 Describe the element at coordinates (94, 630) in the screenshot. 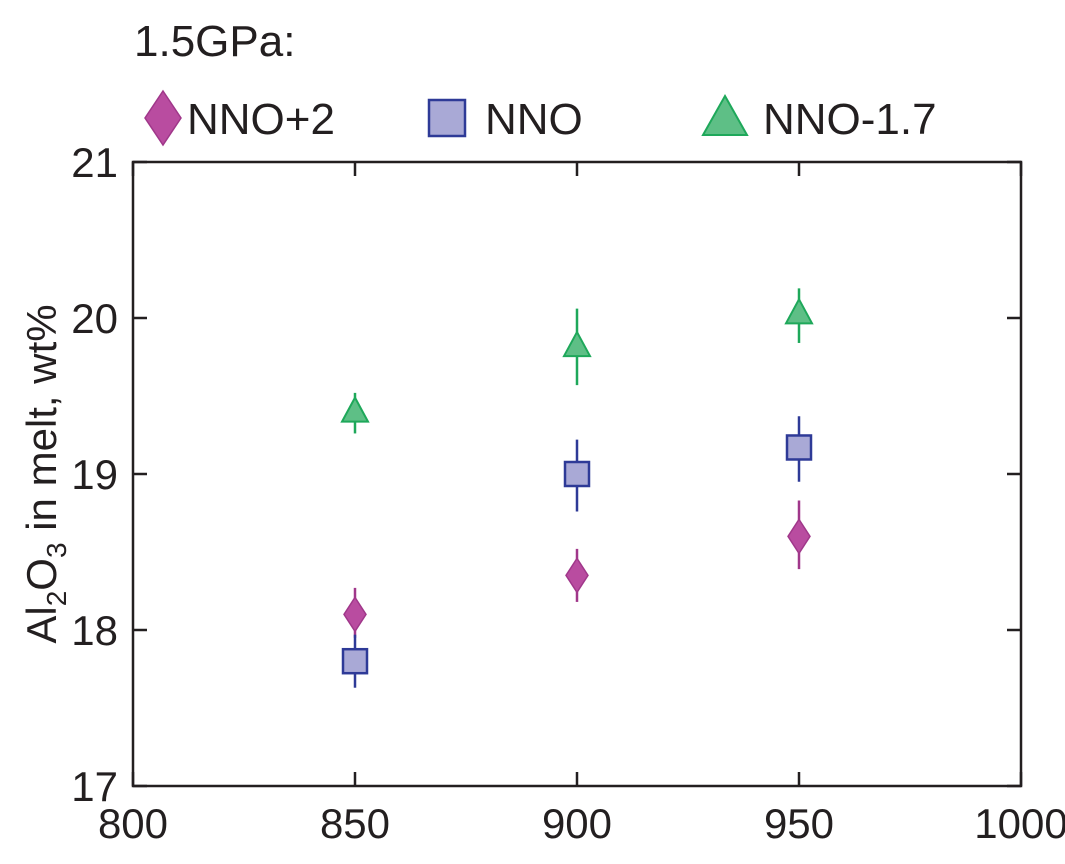

I see `y-tick-label: 18` at that location.